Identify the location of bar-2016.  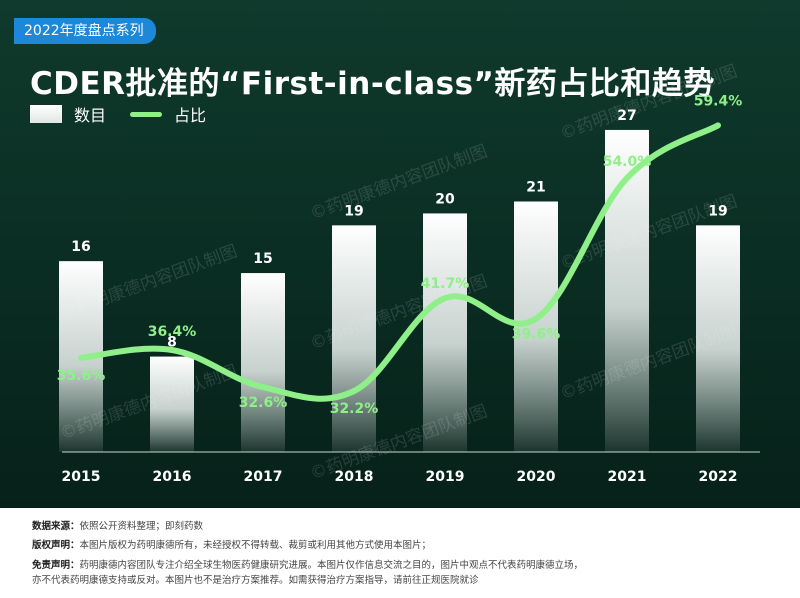
(172, 404).